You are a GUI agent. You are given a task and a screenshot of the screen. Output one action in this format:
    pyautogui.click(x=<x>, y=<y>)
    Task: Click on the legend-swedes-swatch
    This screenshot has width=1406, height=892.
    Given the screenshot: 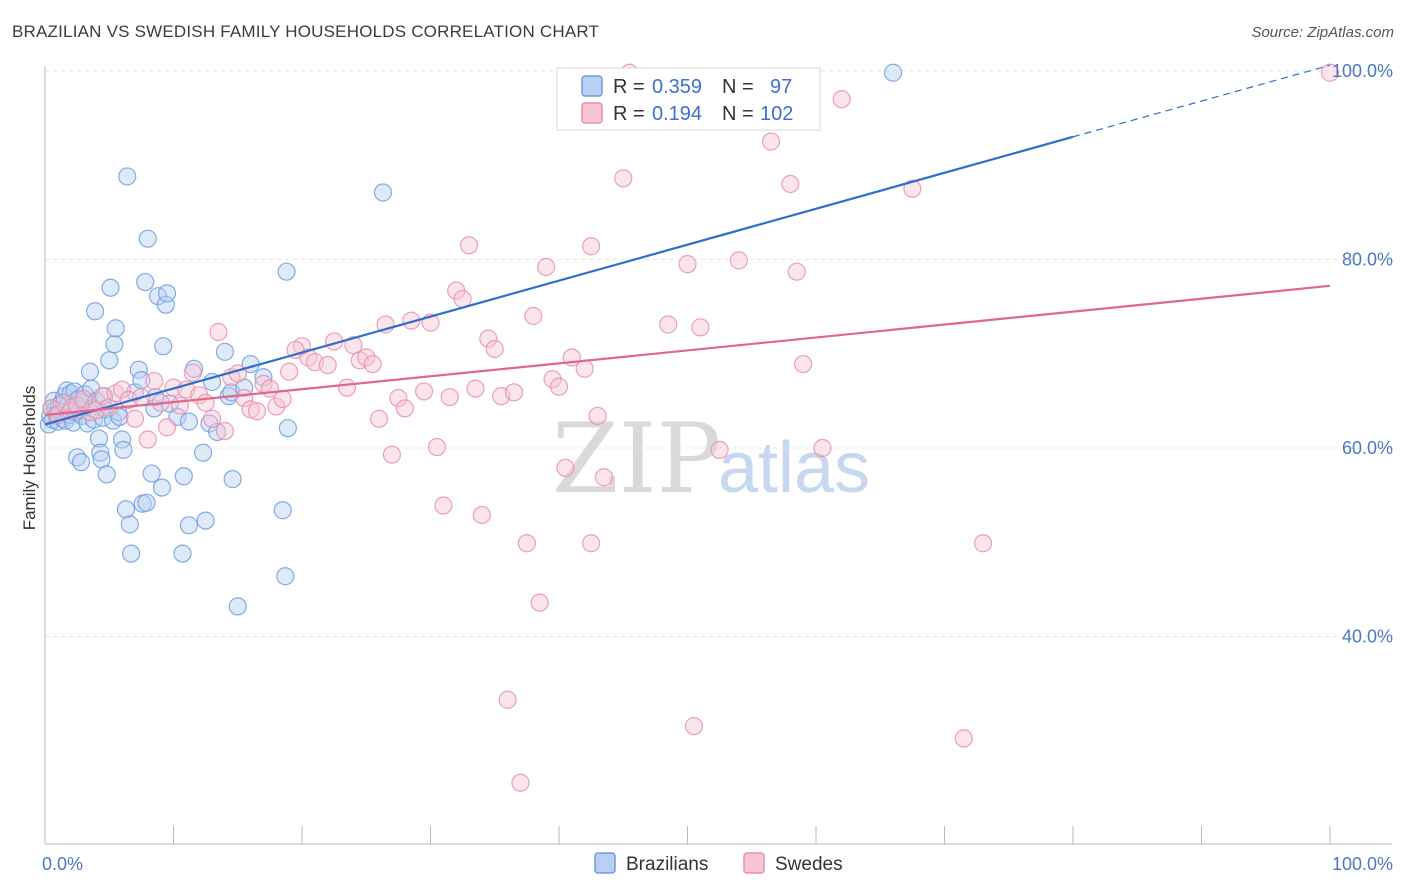 What is the action you would take?
    pyautogui.click(x=754, y=863)
    